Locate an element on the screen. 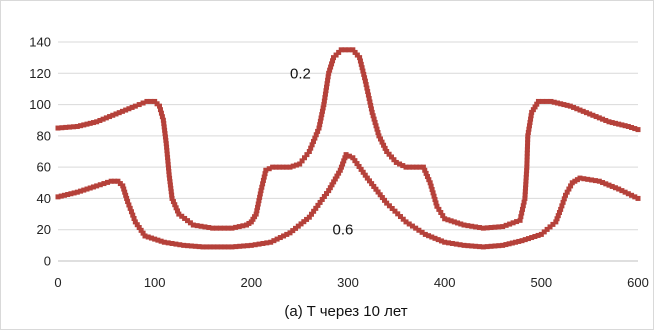 The height and width of the screenshot is (330, 654). x-tick-labels: 0 100 200 300 400 500 600 is located at coordinates (351, 282).